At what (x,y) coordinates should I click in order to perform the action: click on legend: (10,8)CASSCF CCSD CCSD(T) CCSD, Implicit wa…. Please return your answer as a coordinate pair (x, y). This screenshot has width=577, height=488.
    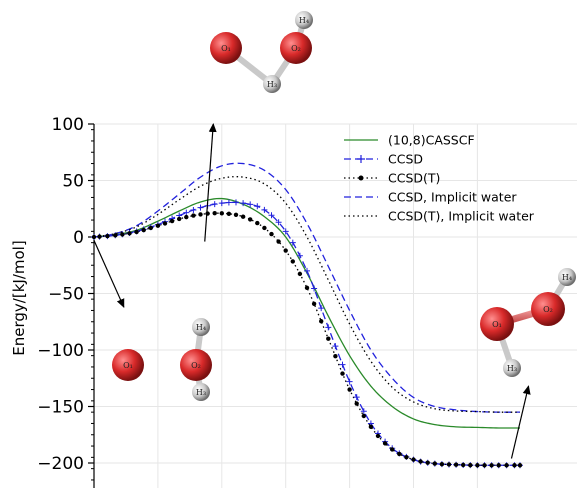
    Looking at the image, I should click on (439, 178).